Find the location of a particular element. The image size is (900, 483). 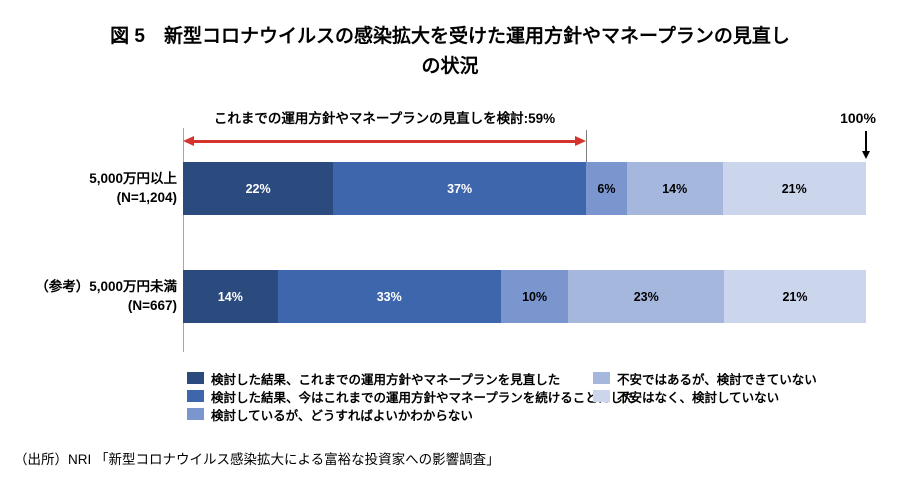

source-note: （出所）NRI 「新型コロナウイルス感染拡大による富裕な投資家への影響調査」 is located at coordinates (257, 459).